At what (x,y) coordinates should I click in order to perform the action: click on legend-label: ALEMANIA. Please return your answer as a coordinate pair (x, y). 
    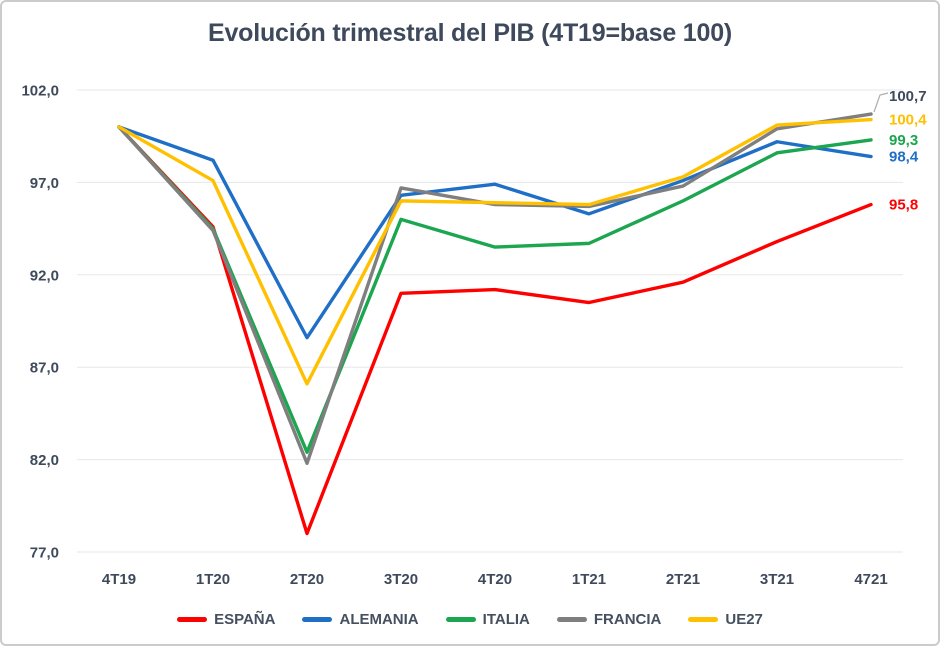
    Looking at the image, I should click on (379, 619).